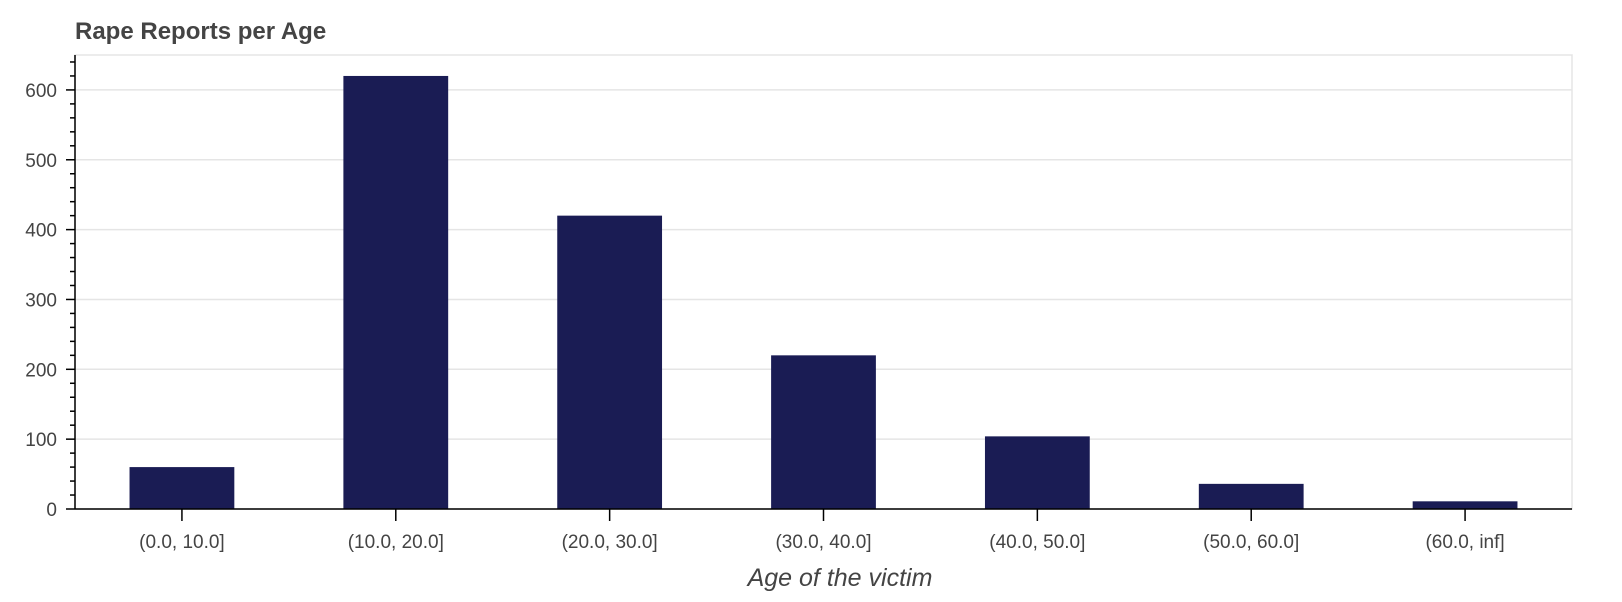  What do you see at coordinates (41, 370) in the screenshot?
I see `y-tick-label: 200` at bounding box center [41, 370].